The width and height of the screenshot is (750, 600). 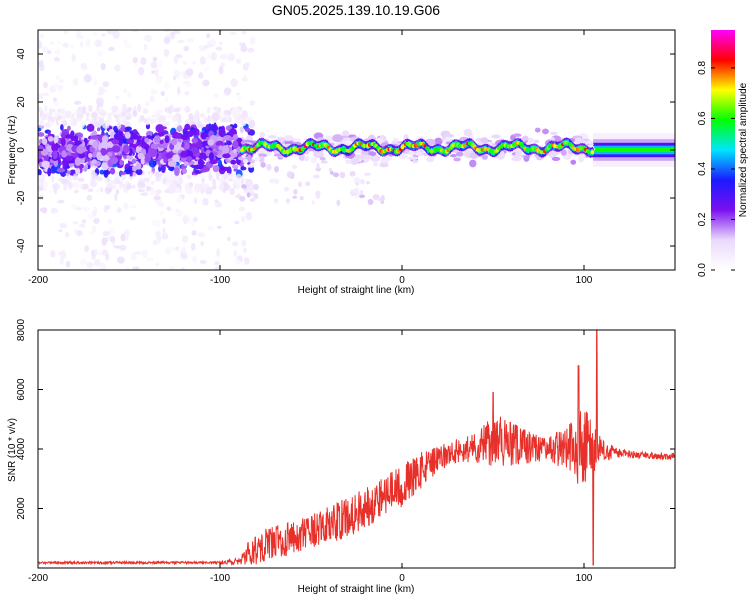 I want to click on y-tick-label: 4000, so click(x=21, y=448).